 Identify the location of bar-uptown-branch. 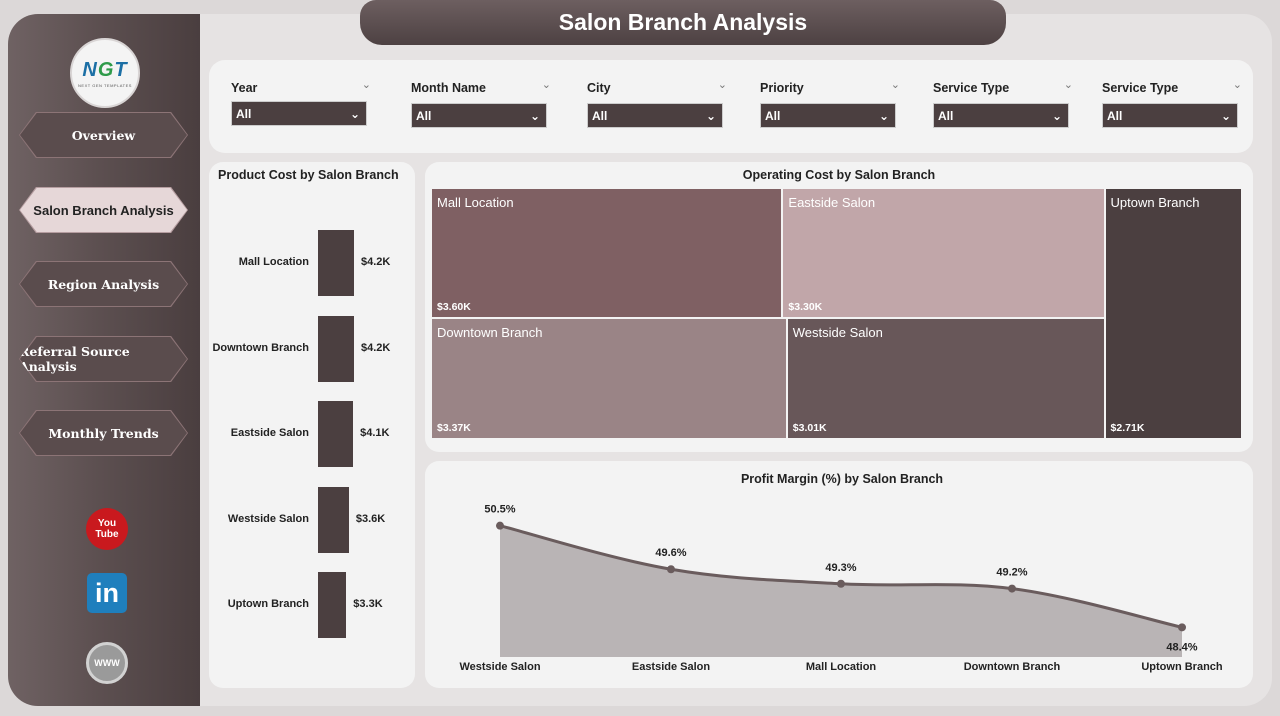
(332, 605).